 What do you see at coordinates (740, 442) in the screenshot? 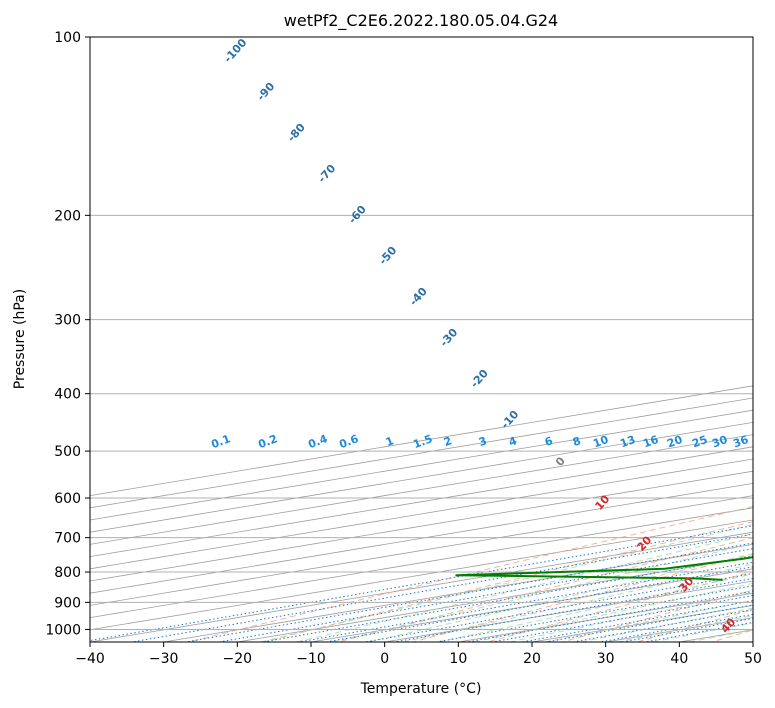
I see `mixing-ratio-label: 36` at bounding box center [740, 442].